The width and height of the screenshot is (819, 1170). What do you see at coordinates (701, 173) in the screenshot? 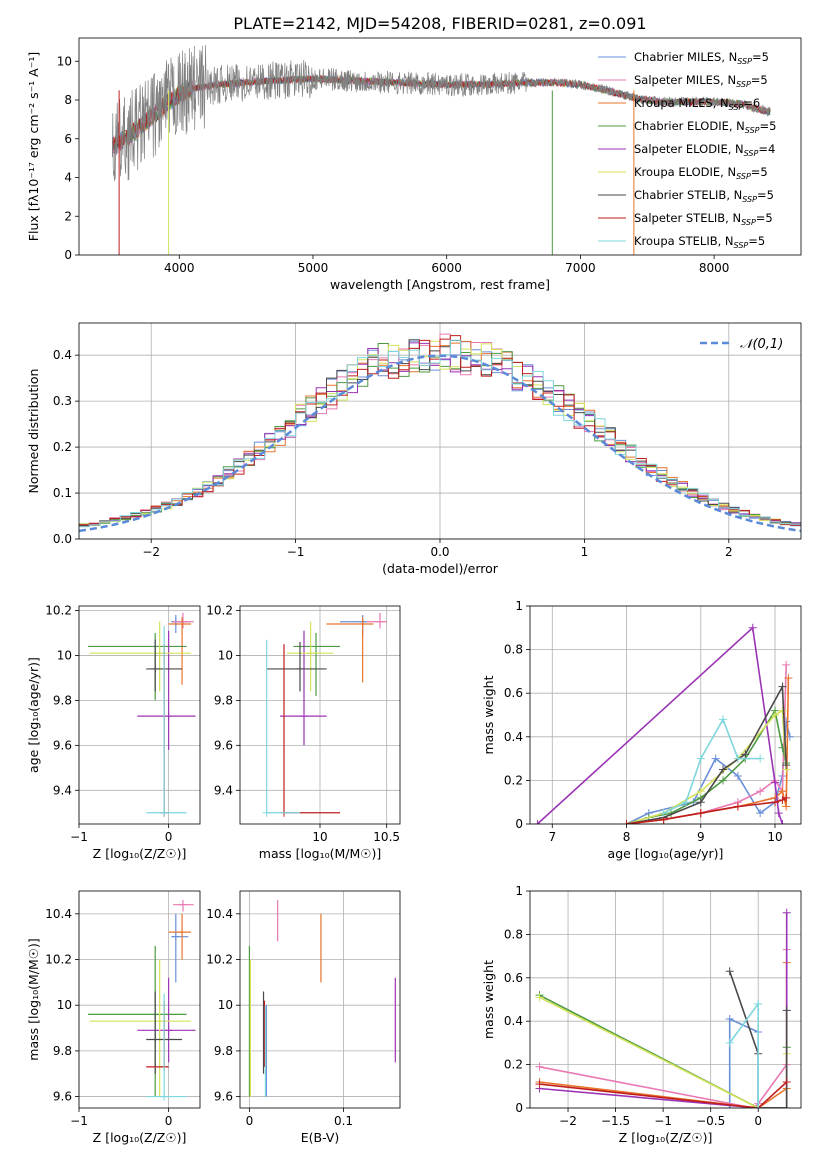
I see `legend-label: Kroupa ELODIE, NSSP=5` at bounding box center [701, 173].